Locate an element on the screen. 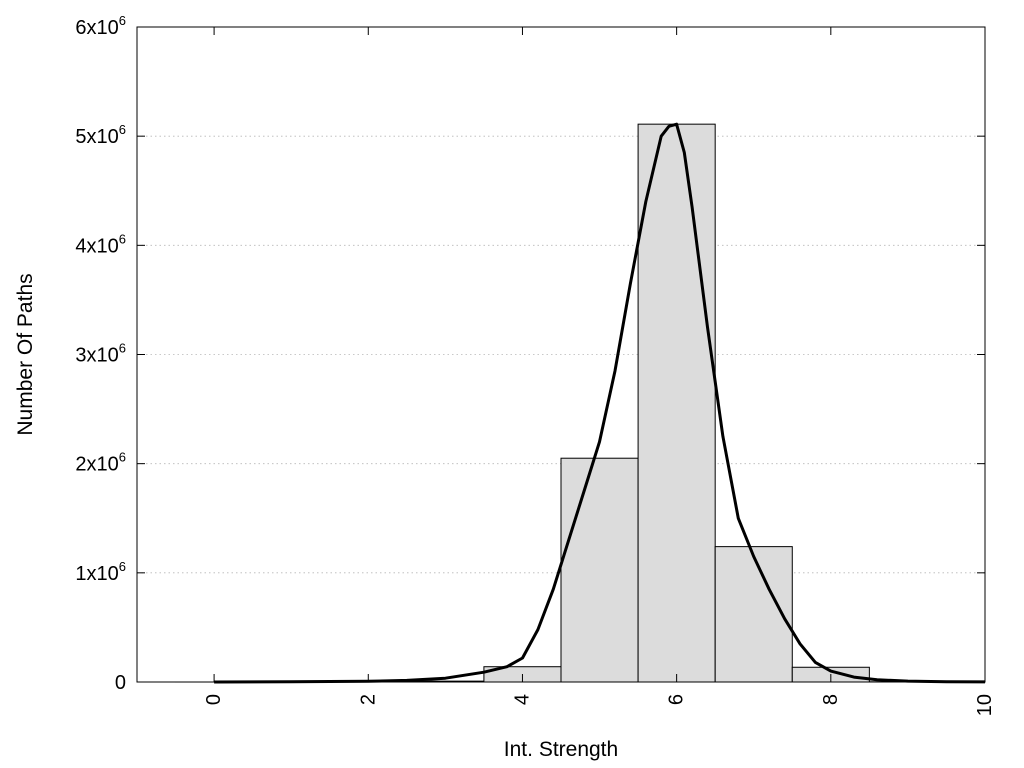 This screenshot has width=1024, height=768. y-axis-label: Number Of Paths is located at coordinates (25, 354).